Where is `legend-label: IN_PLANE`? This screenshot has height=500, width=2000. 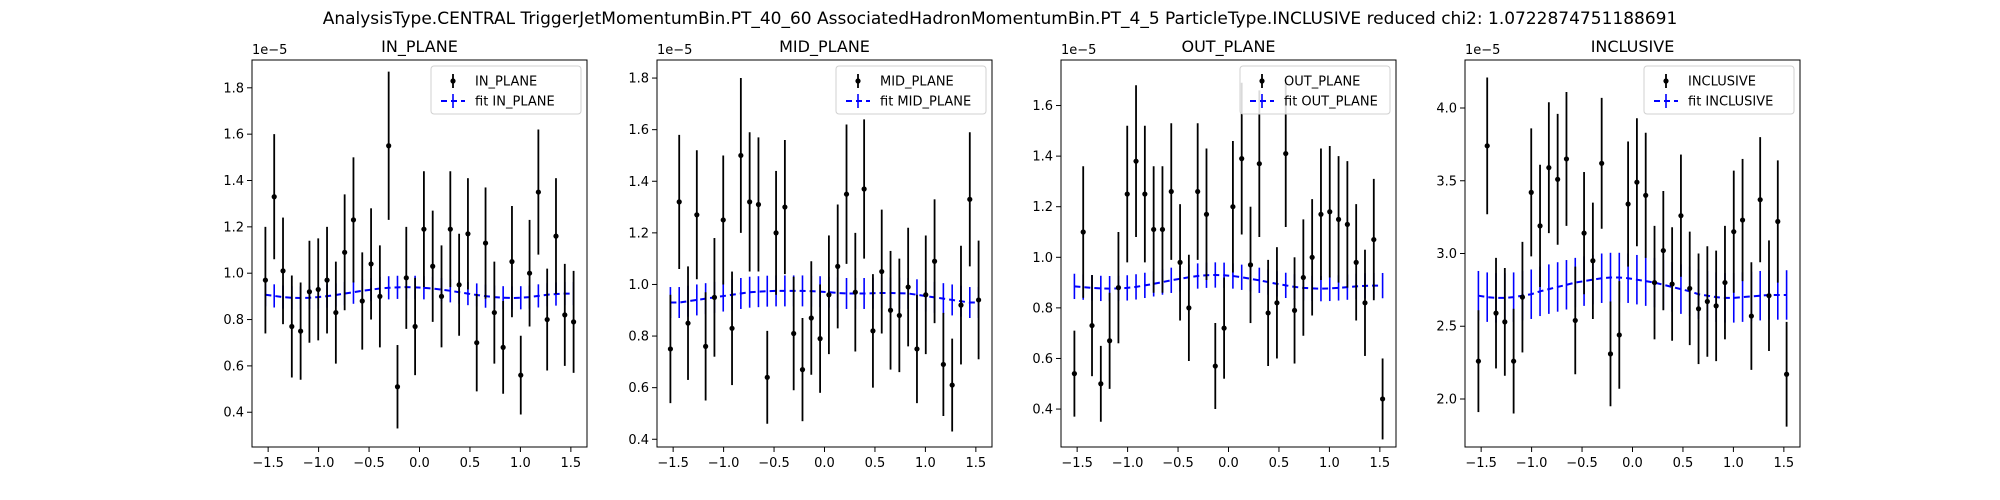
legend-label: IN_PLANE is located at coordinates (506, 82).